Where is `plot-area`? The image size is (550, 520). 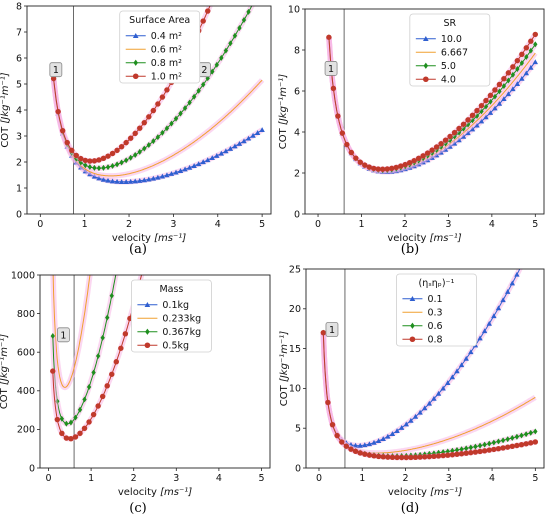 plot-area is located at coordinates (97, 358).